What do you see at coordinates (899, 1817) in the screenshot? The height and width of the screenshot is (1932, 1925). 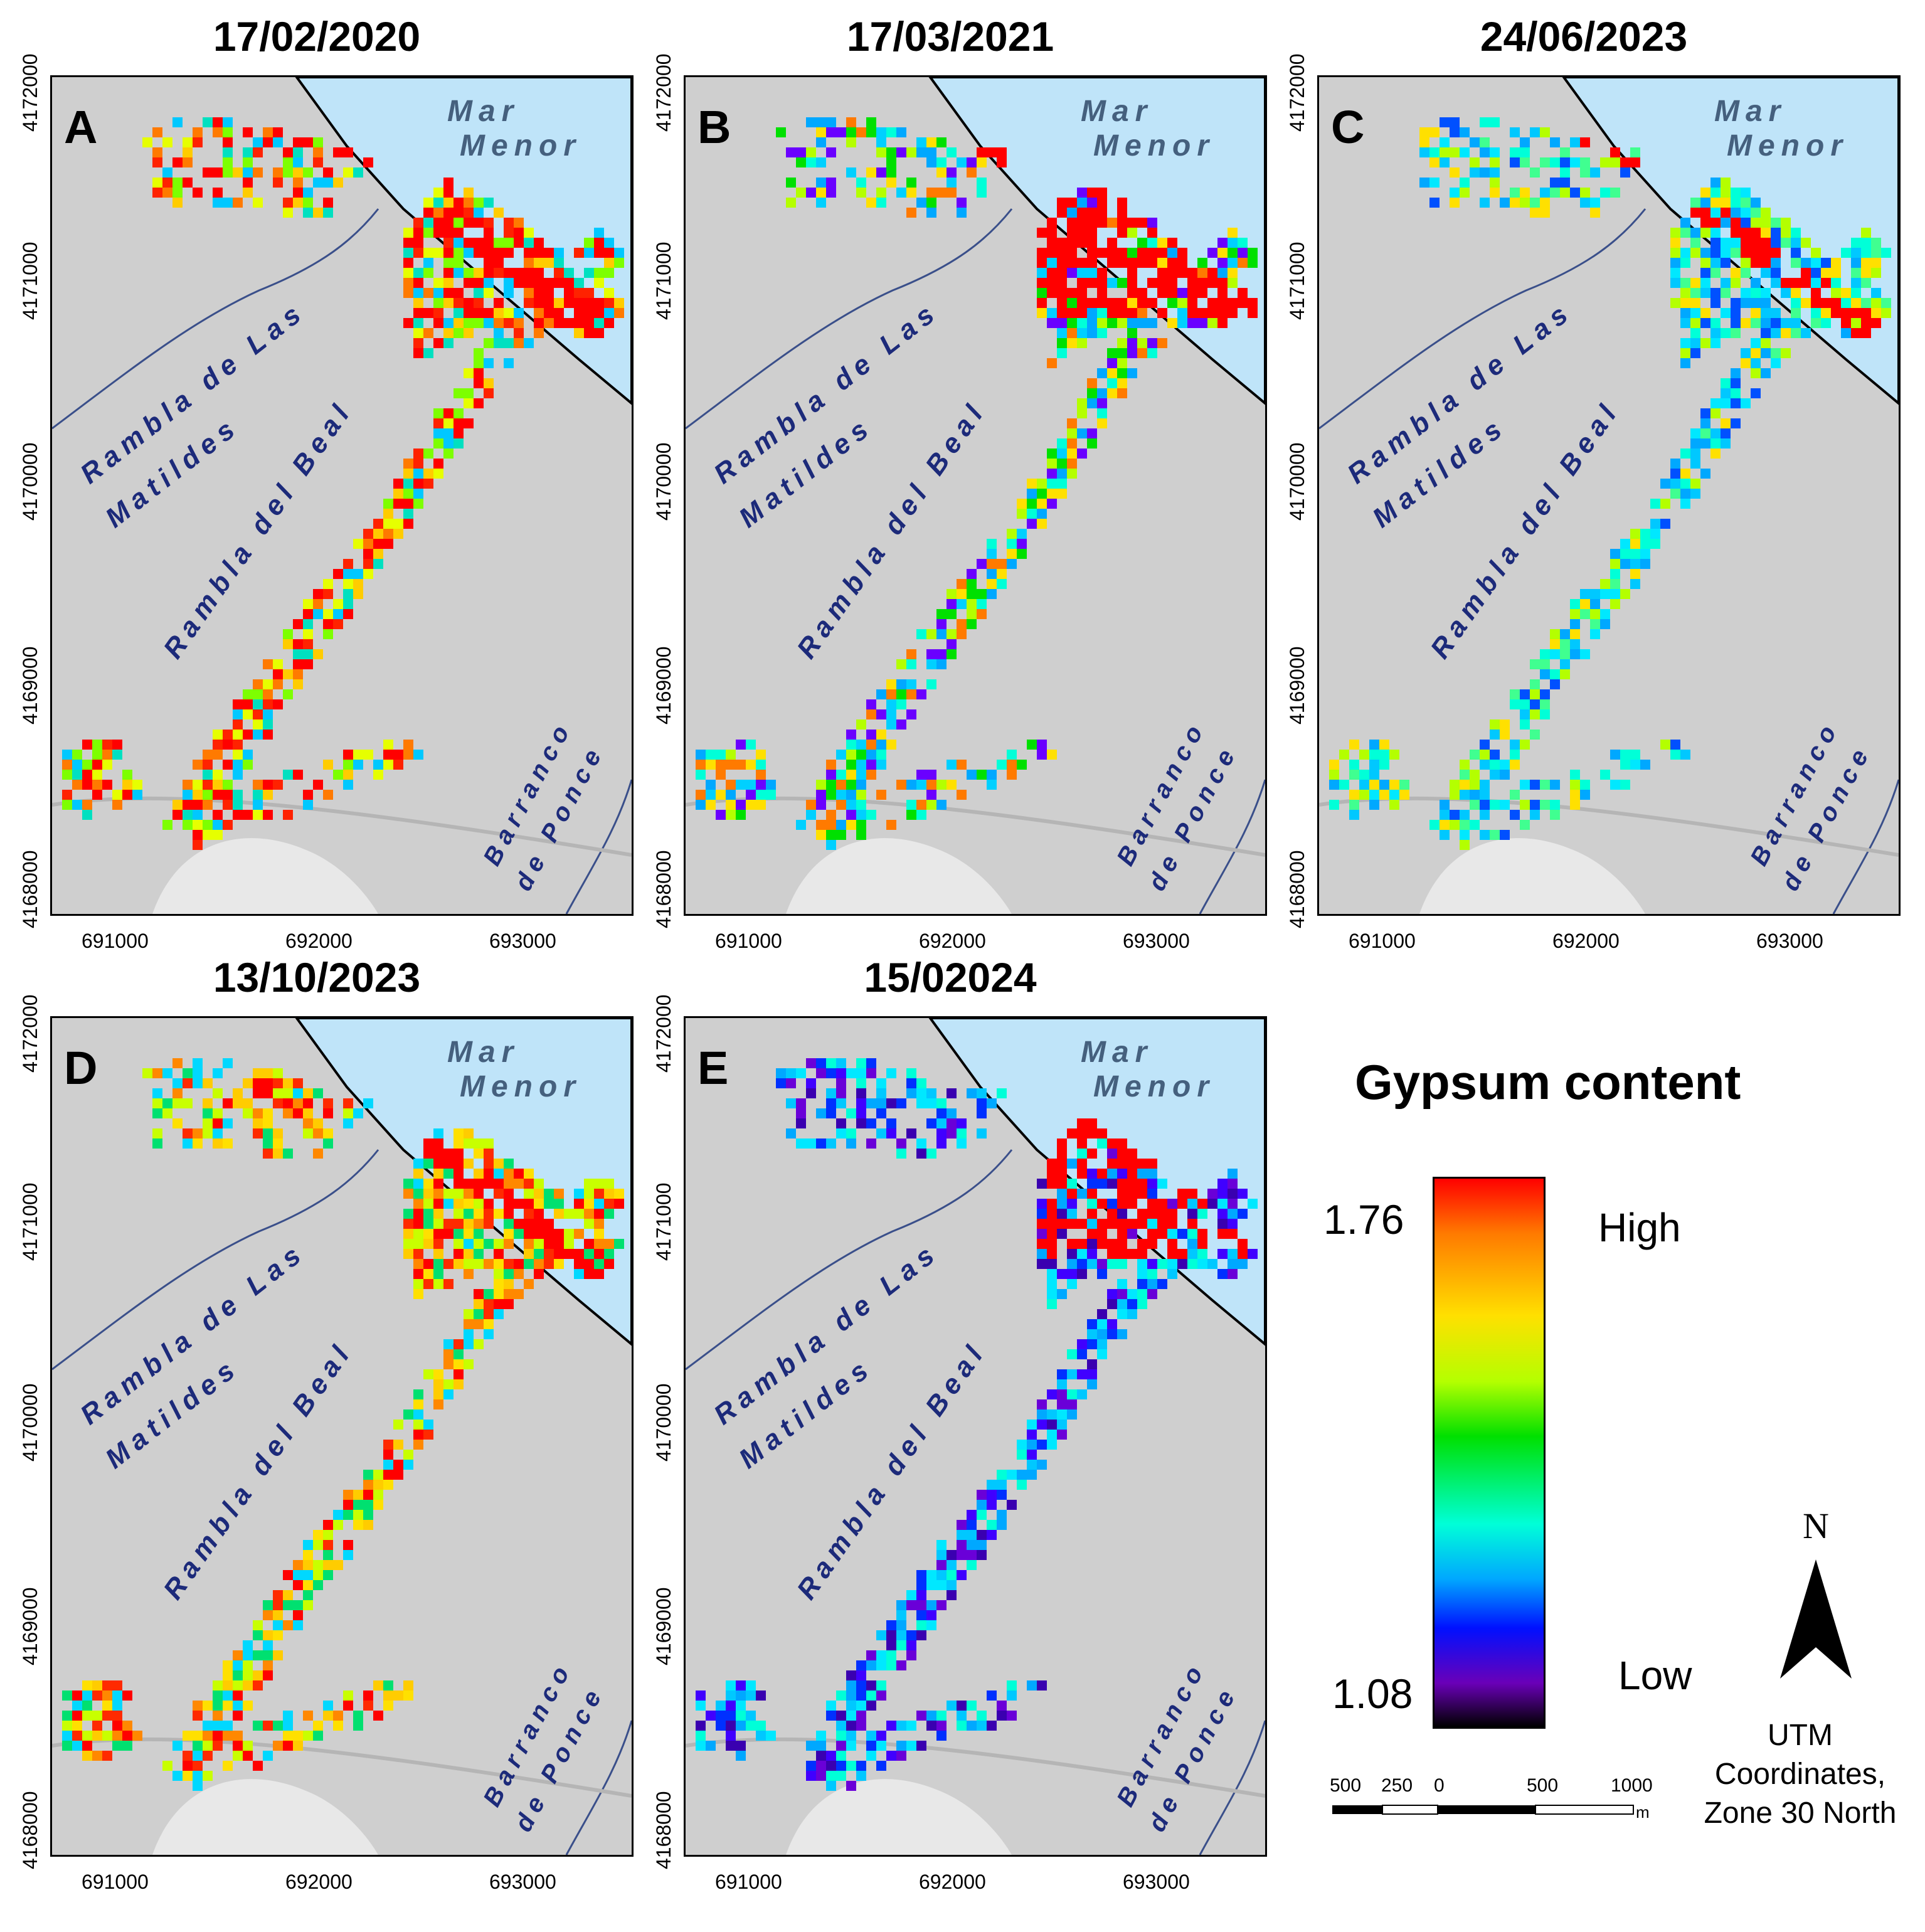 I see `hillshade-relief` at bounding box center [899, 1817].